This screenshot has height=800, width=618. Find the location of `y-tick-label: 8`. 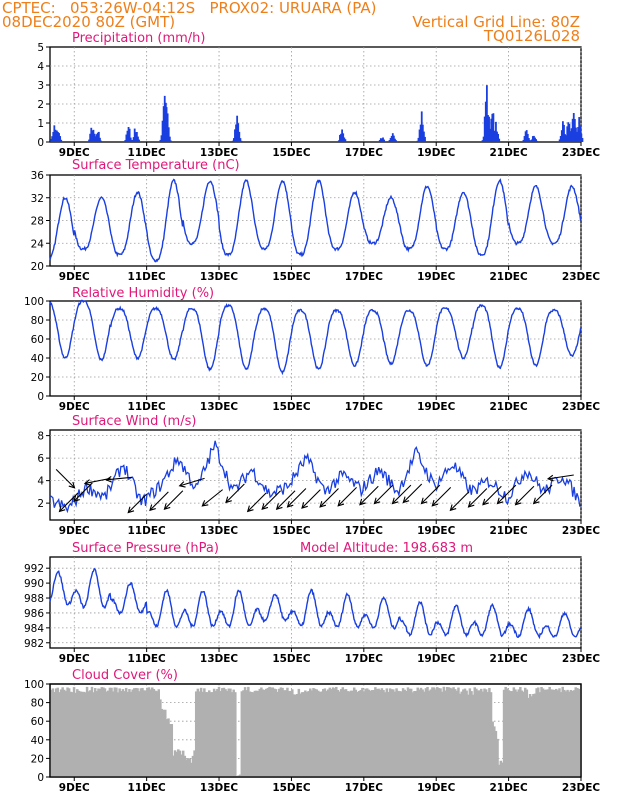

y-tick-label: 8 is located at coordinates (40, 437).